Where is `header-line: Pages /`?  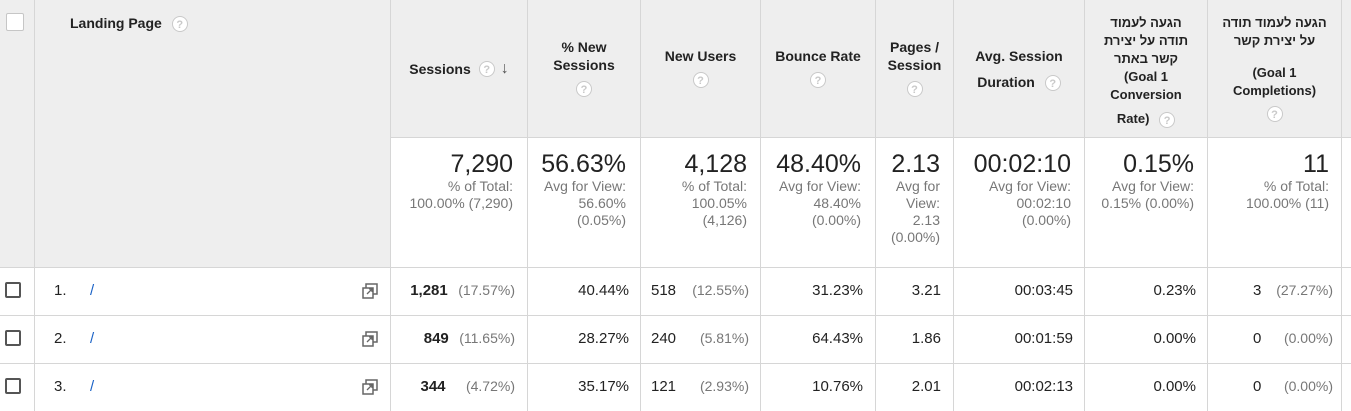
header-line: Pages / is located at coordinates (914, 47).